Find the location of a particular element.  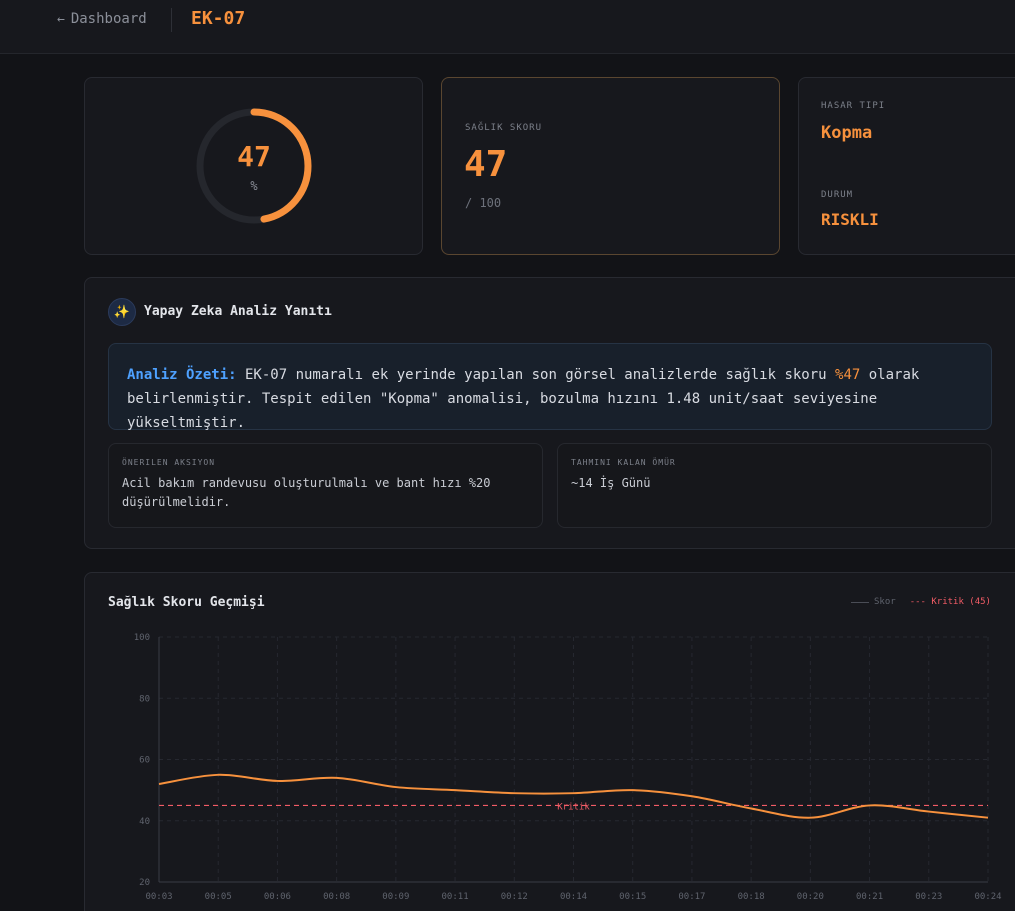

damage-type-value: Kopma is located at coordinates (847, 133).